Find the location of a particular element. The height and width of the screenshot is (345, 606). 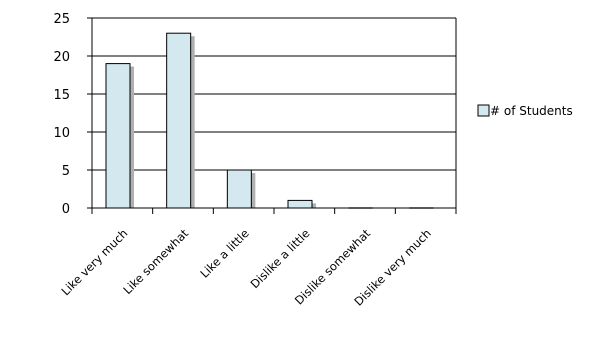

y-tick-label: 5 is located at coordinates (66, 171).